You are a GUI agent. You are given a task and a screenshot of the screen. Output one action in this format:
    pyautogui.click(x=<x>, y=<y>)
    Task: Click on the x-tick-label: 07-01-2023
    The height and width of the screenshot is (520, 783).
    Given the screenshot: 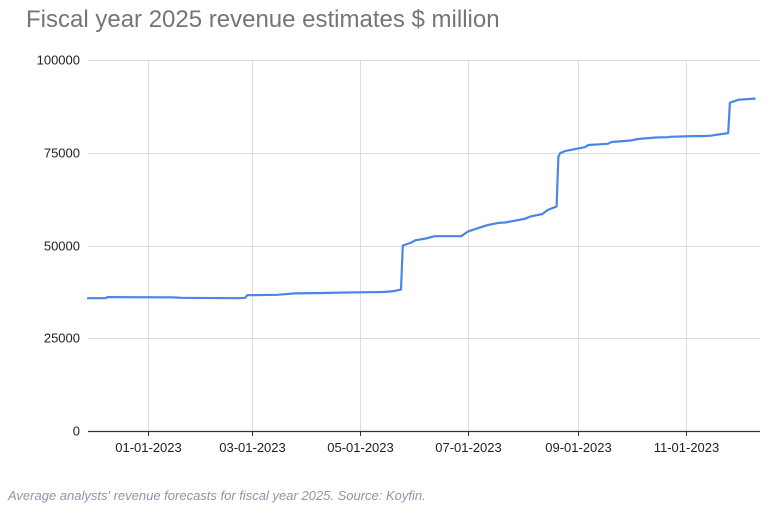 What is the action you would take?
    pyautogui.click(x=468, y=447)
    